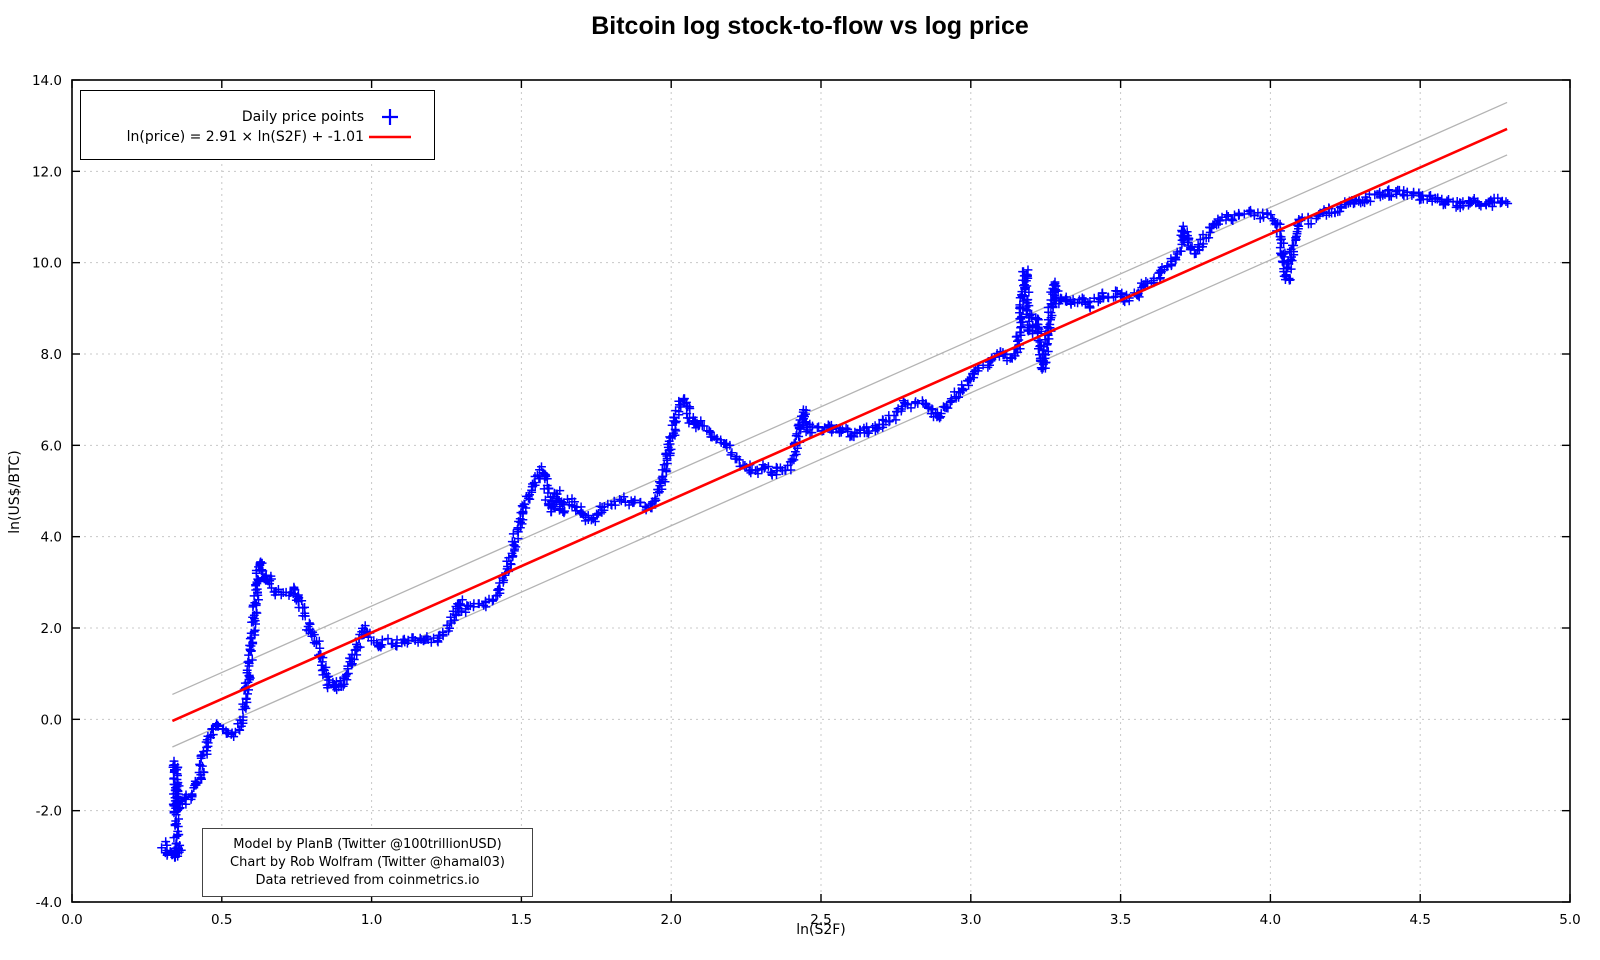  I want to click on legend-entry-points: Daily price points, so click(329, 117).